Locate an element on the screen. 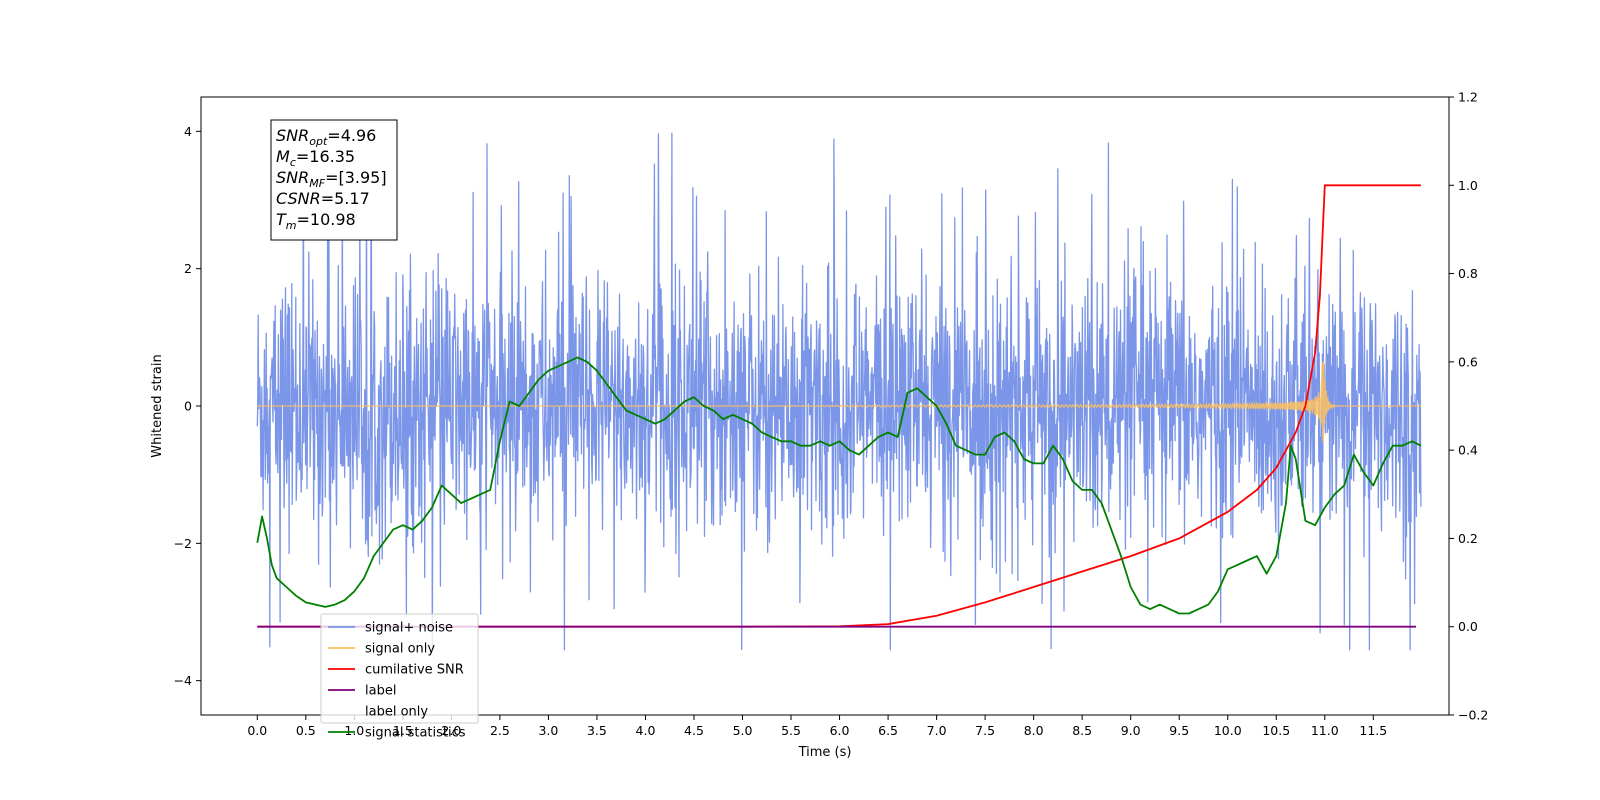  x-tick-label: 11.5 is located at coordinates (1373, 730).